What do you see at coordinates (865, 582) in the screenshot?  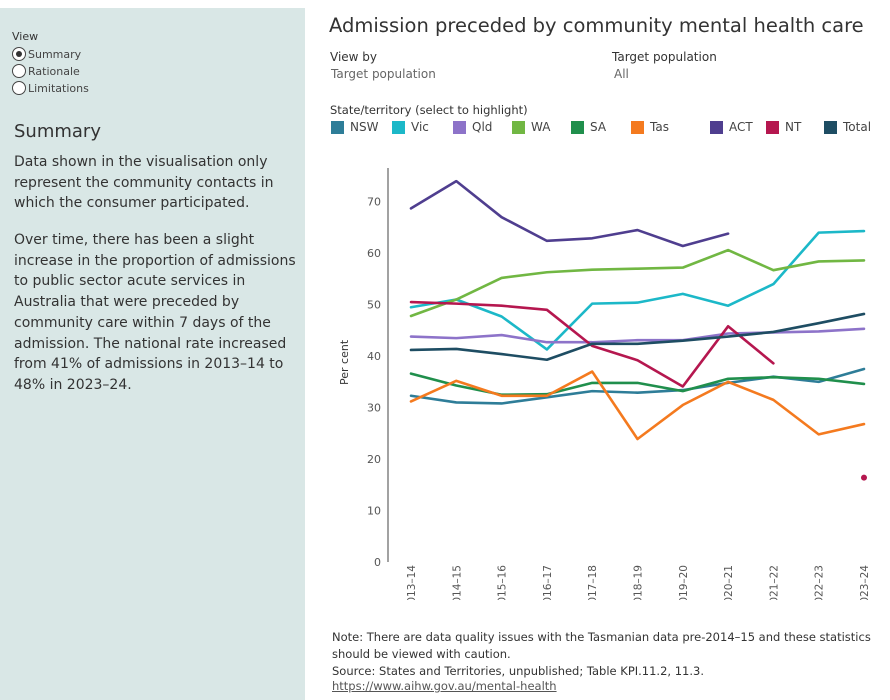 I see `x-tick-label: 2023–24` at bounding box center [865, 582].